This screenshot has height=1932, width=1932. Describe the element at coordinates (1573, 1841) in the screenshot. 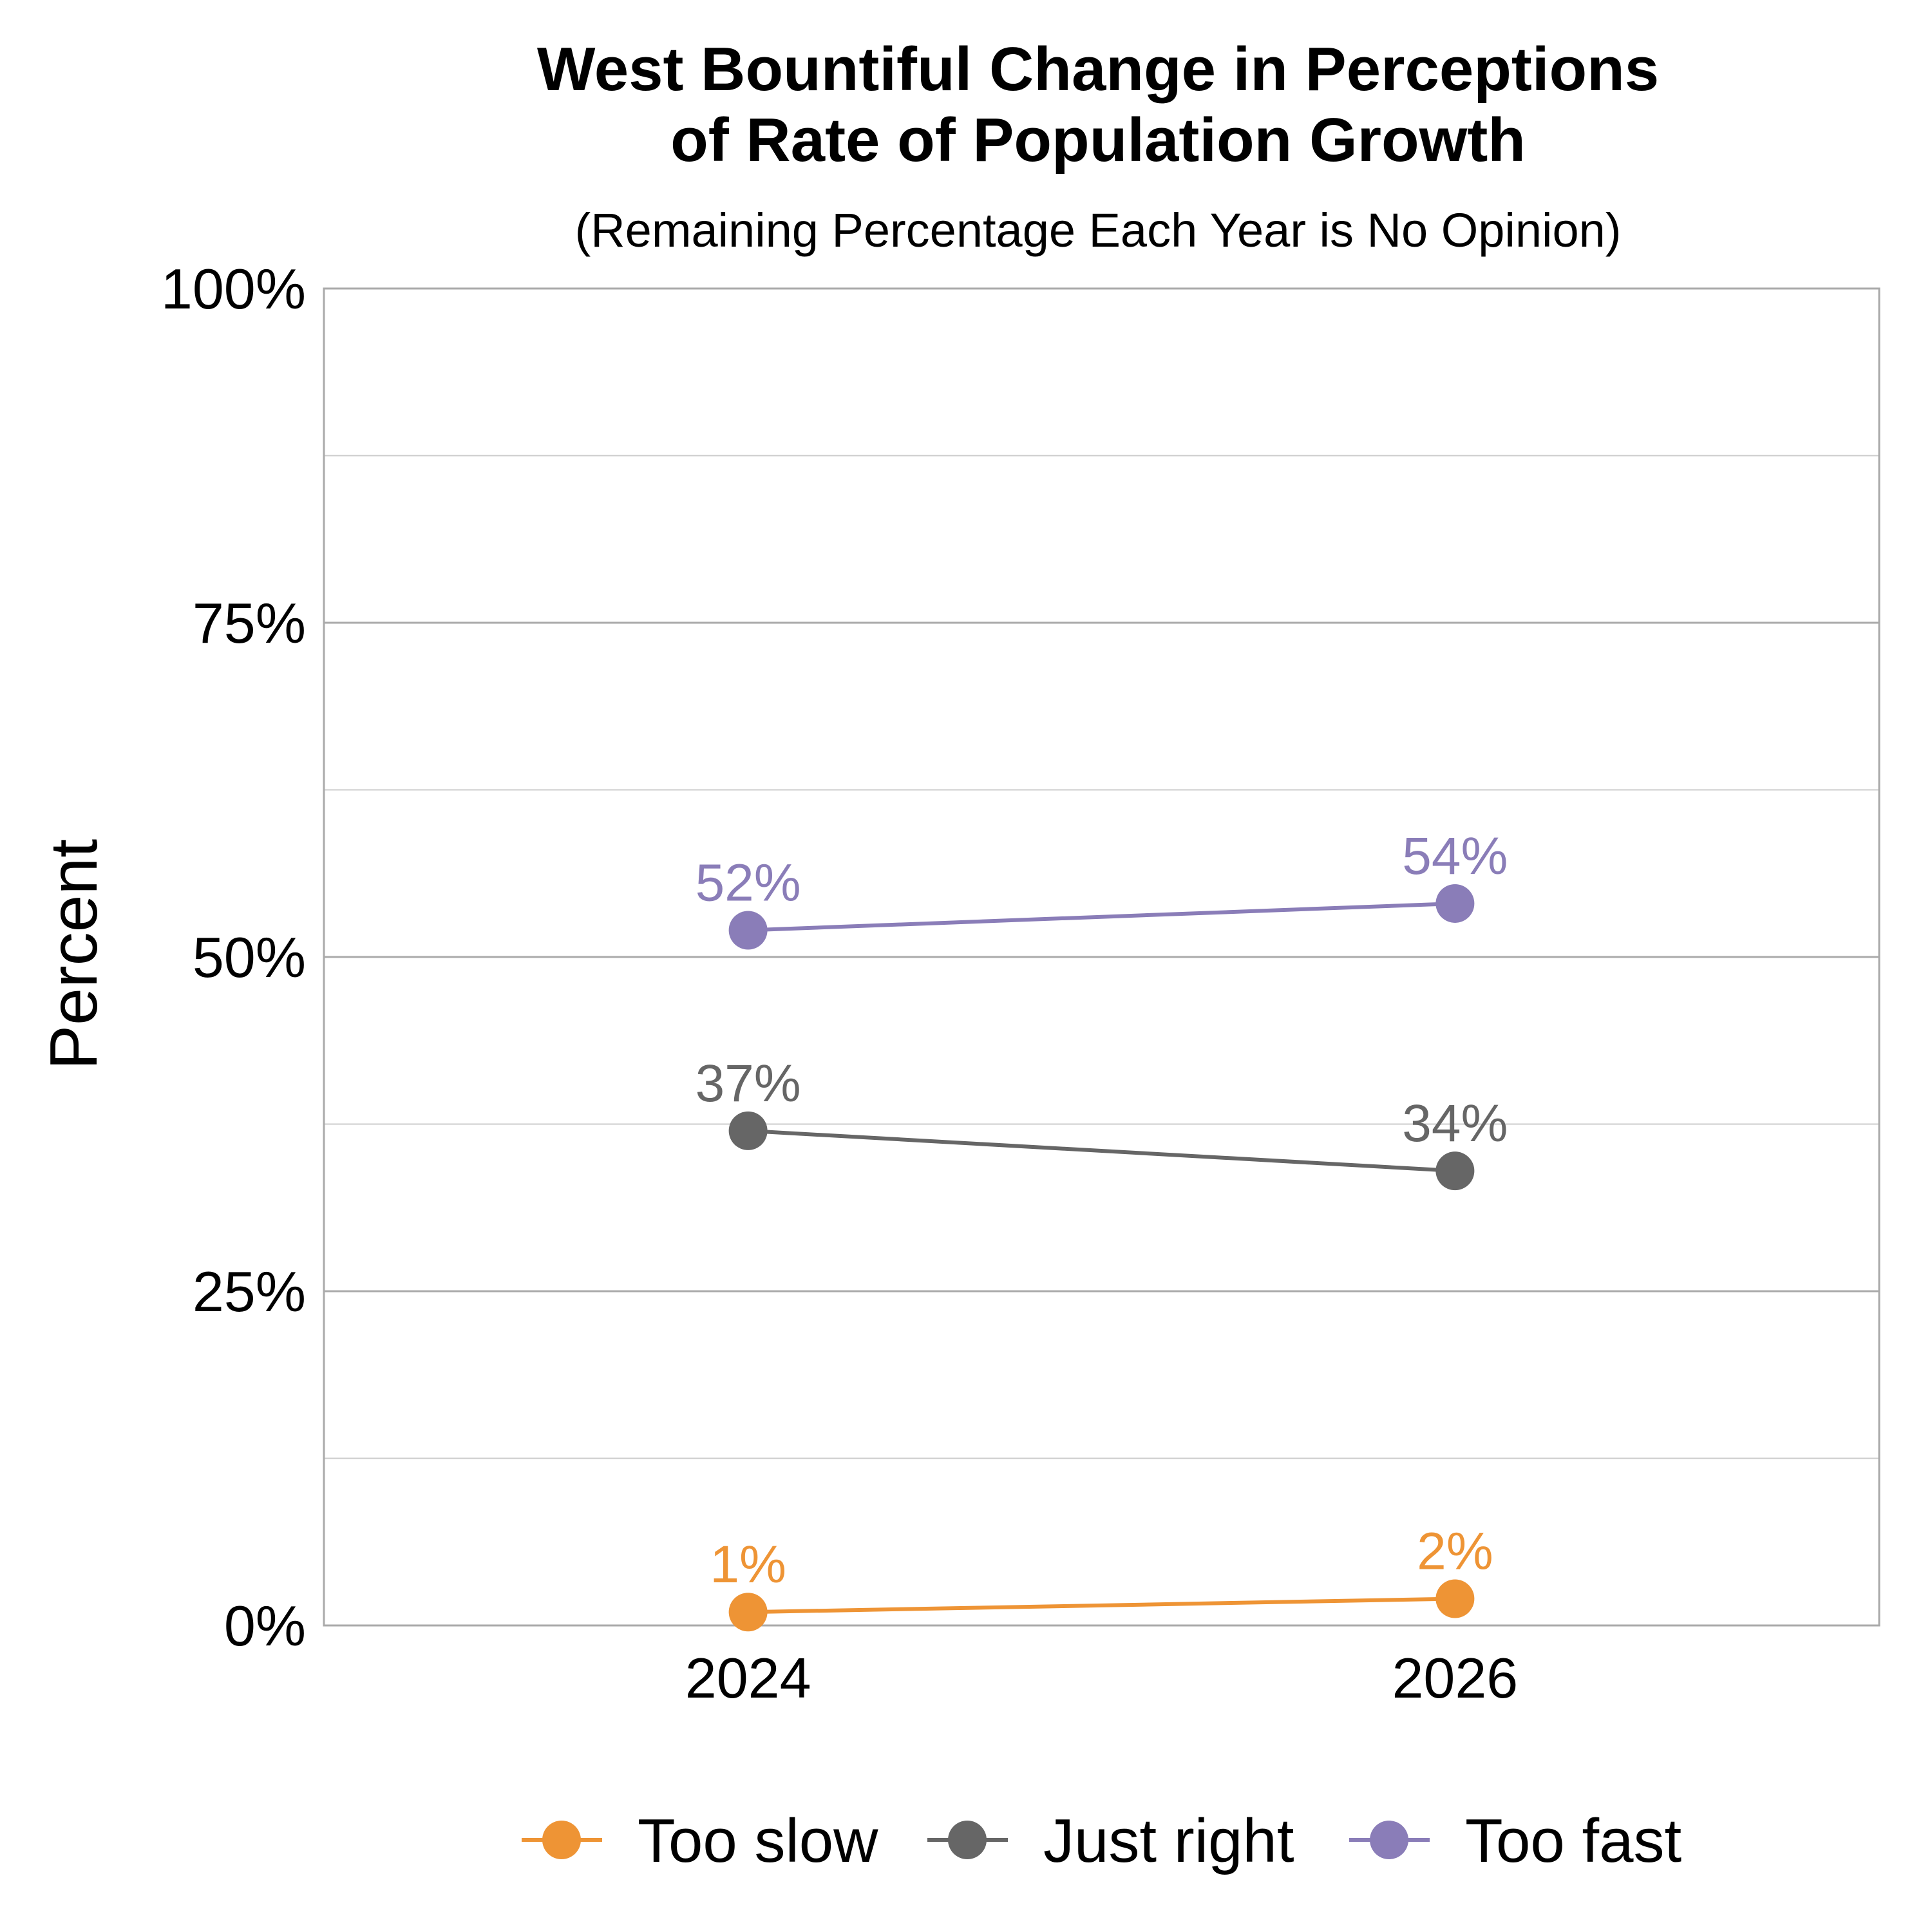

I see `legend-label: Too fast` at that location.